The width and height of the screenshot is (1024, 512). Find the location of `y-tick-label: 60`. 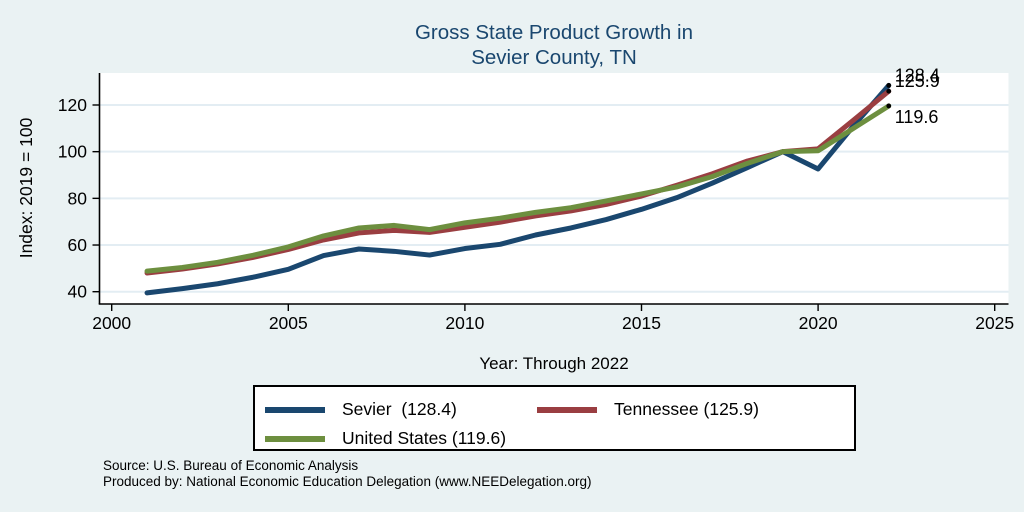

y-tick-label: 60 is located at coordinates (78, 245).